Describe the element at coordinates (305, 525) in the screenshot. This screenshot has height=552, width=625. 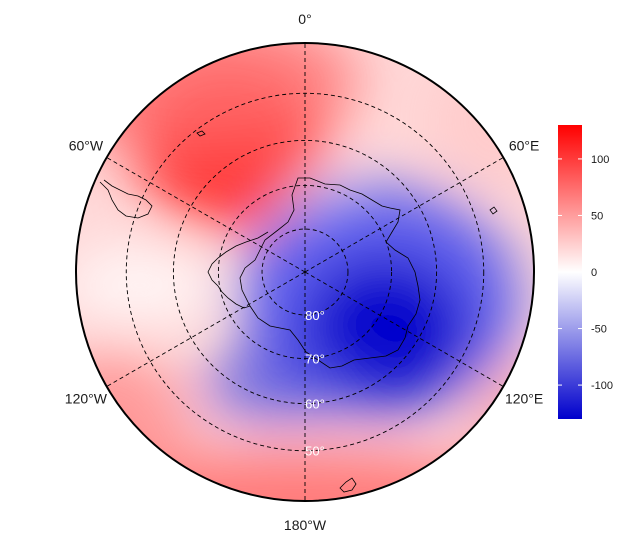
I see `longitude-label: 180°W` at that location.